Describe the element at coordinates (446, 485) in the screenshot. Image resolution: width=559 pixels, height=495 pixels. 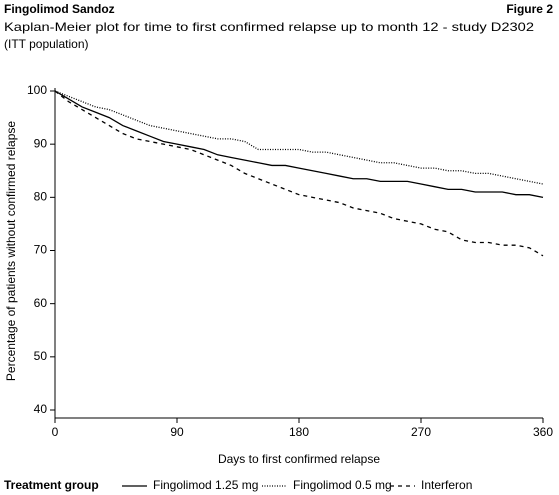
I see `legend-label: Interferon` at that location.